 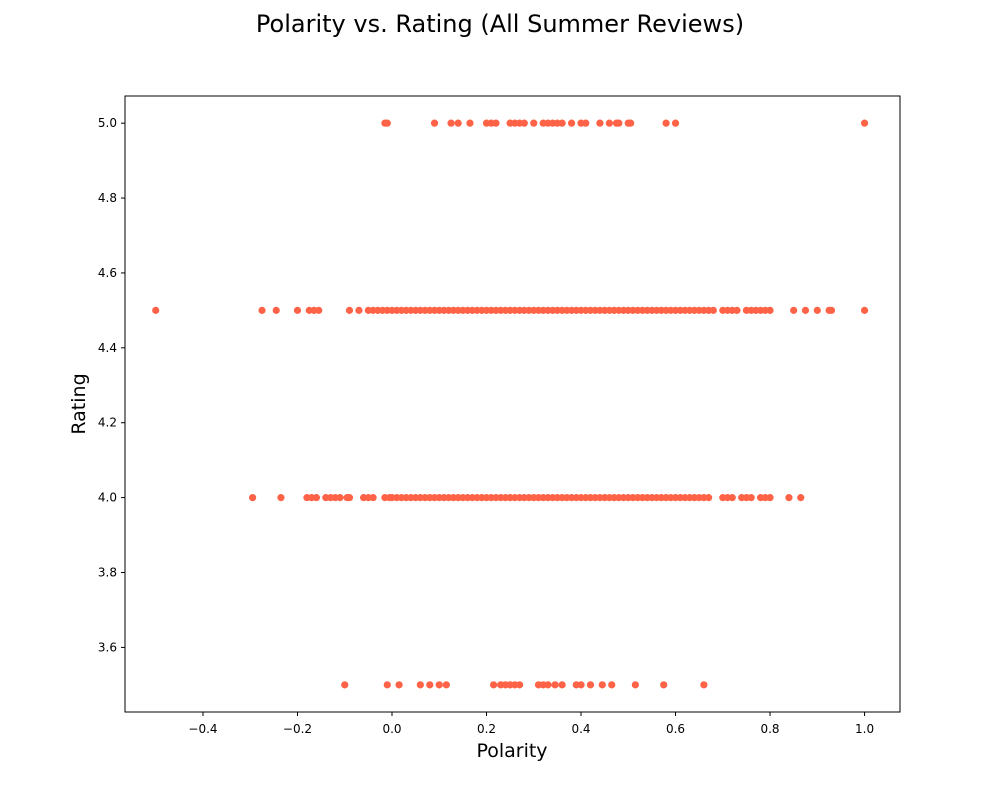 I want to click on y-tick-label: 3.6, so click(x=107, y=647).